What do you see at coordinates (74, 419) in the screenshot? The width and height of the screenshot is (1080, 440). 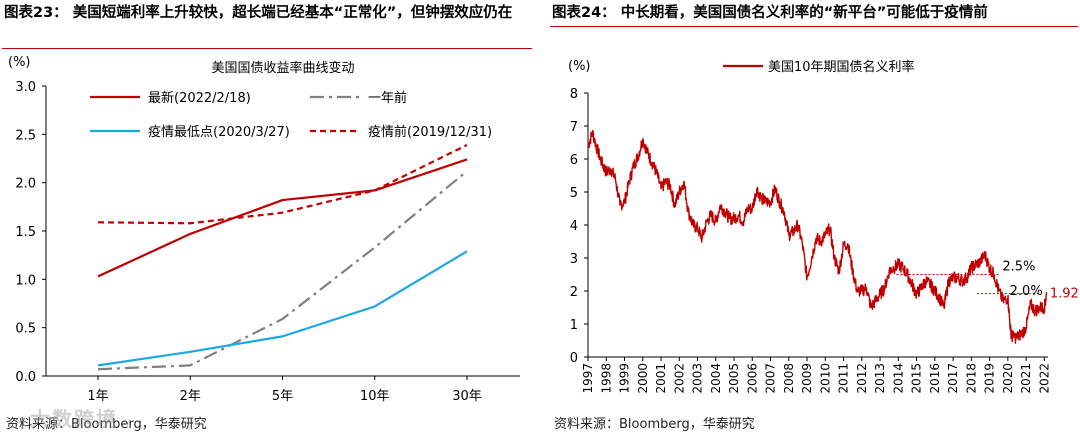 I see `watermark: 大数跨境` at bounding box center [74, 419].